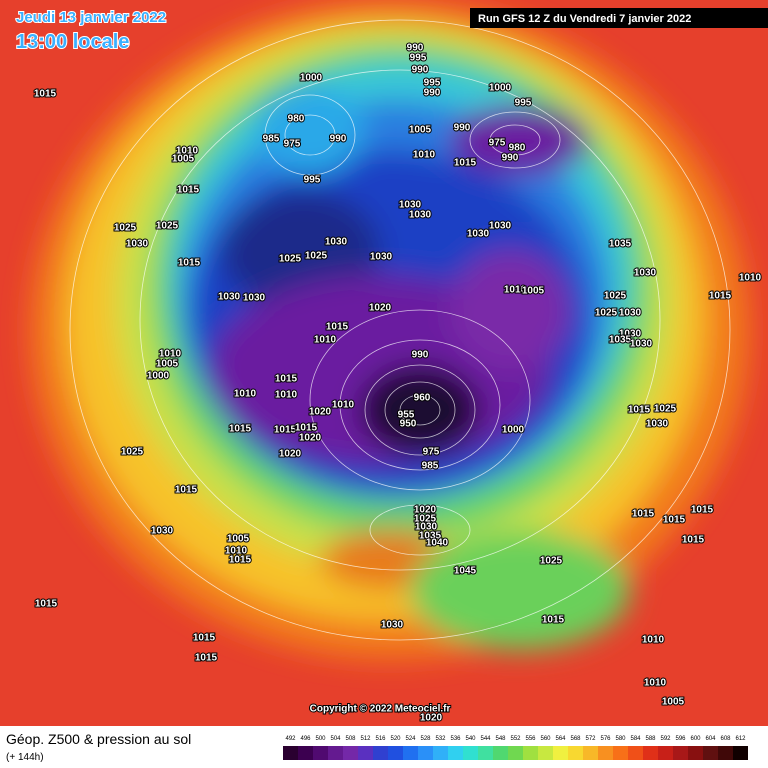 Image resolution: width=768 pixels, height=768 pixels. I want to click on color-scale-label: 584, so click(635, 739).